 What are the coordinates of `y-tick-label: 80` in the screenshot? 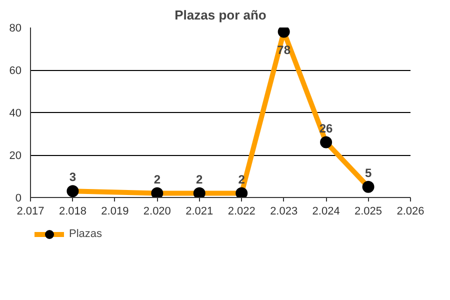 It's located at (15, 28).